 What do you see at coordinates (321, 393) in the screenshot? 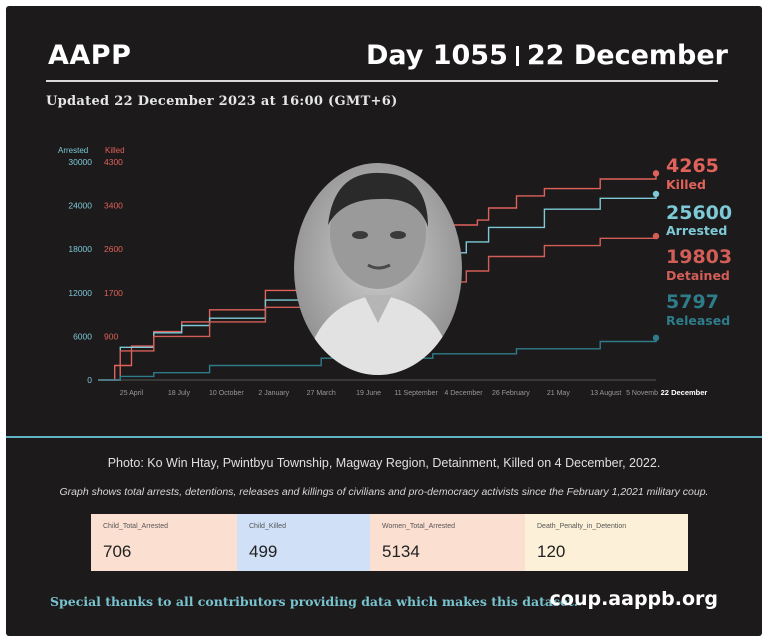
I see `x-tick-label: 27 March` at bounding box center [321, 393].